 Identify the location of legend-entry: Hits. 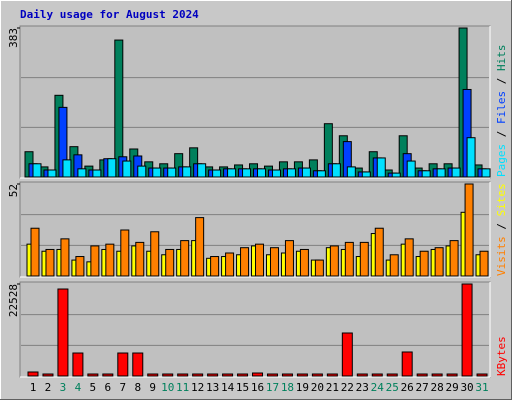
(501, 58).